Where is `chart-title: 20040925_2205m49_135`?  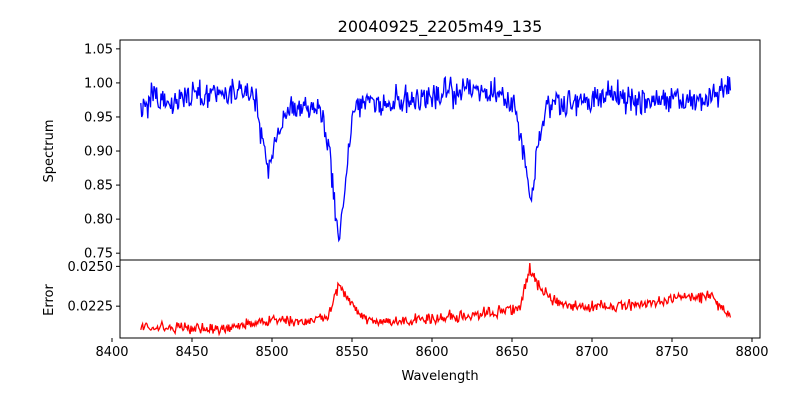
chart-title: 20040925_2205m49_135 is located at coordinates (440, 27).